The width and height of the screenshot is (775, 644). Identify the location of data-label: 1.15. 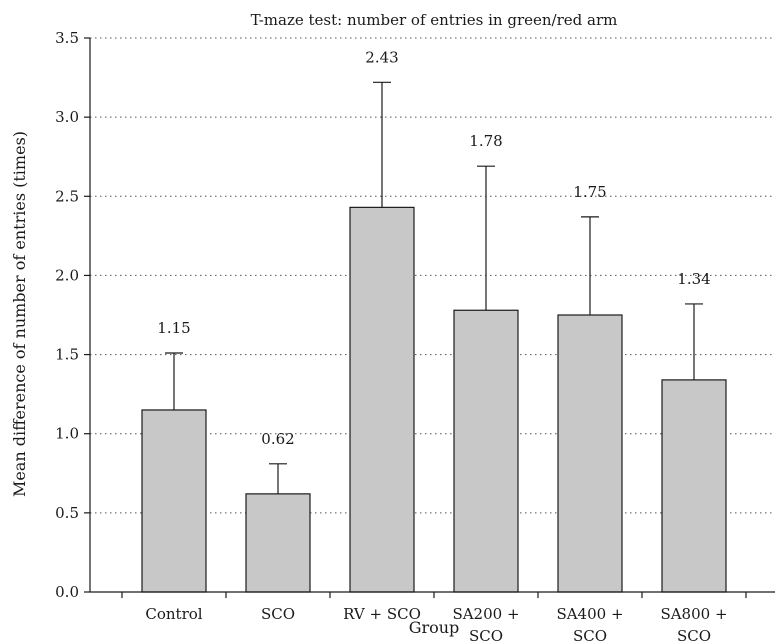
(173, 328).